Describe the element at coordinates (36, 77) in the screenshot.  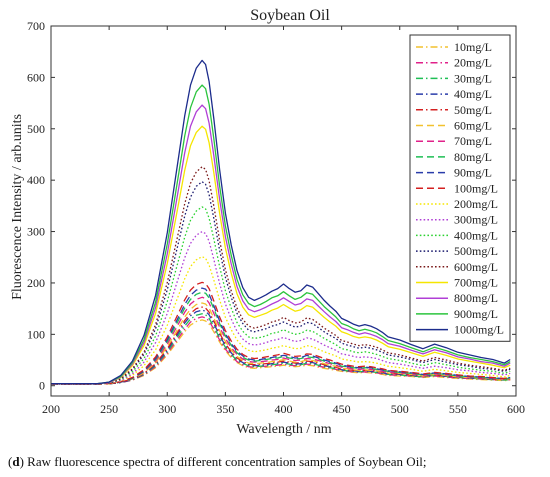
I see `y-tick-label: 600` at that location.